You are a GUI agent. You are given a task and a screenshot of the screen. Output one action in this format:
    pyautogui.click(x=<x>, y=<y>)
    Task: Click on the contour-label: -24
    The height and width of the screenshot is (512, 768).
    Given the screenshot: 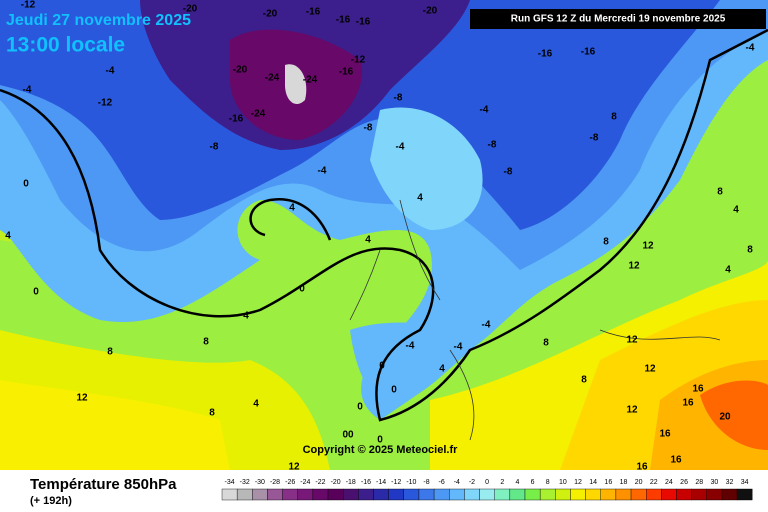 What is the action you would take?
    pyautogui.click(x=258, y=114)
    